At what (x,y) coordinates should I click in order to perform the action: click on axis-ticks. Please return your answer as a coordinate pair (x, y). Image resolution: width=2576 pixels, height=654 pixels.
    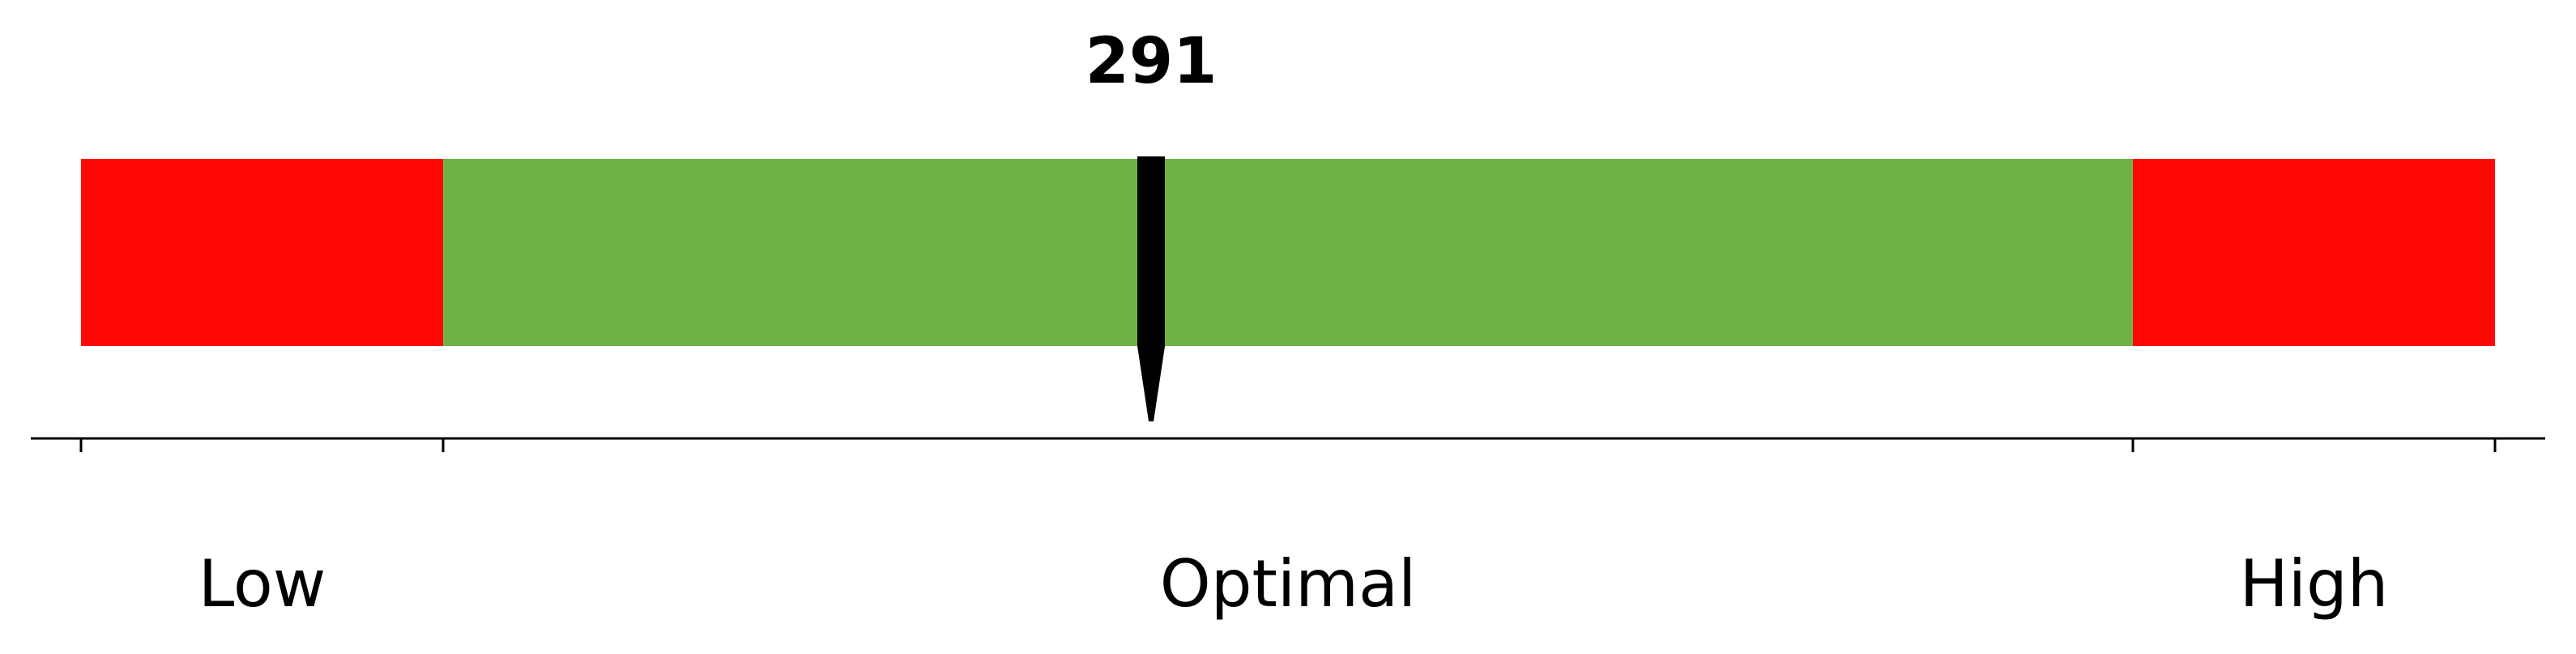
    Looking at the image, I should click on (1288, 445).